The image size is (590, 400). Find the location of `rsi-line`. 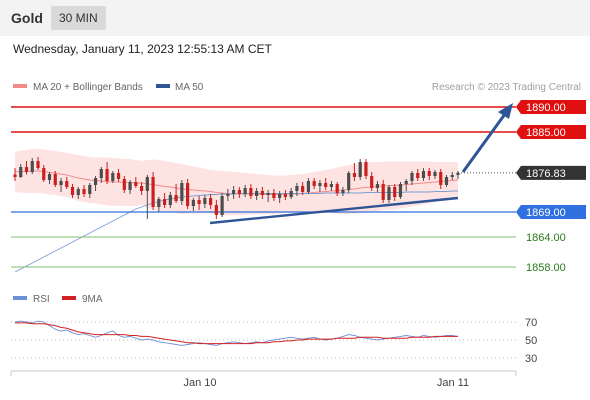

rsi-line is located at coordinates (236, 333).